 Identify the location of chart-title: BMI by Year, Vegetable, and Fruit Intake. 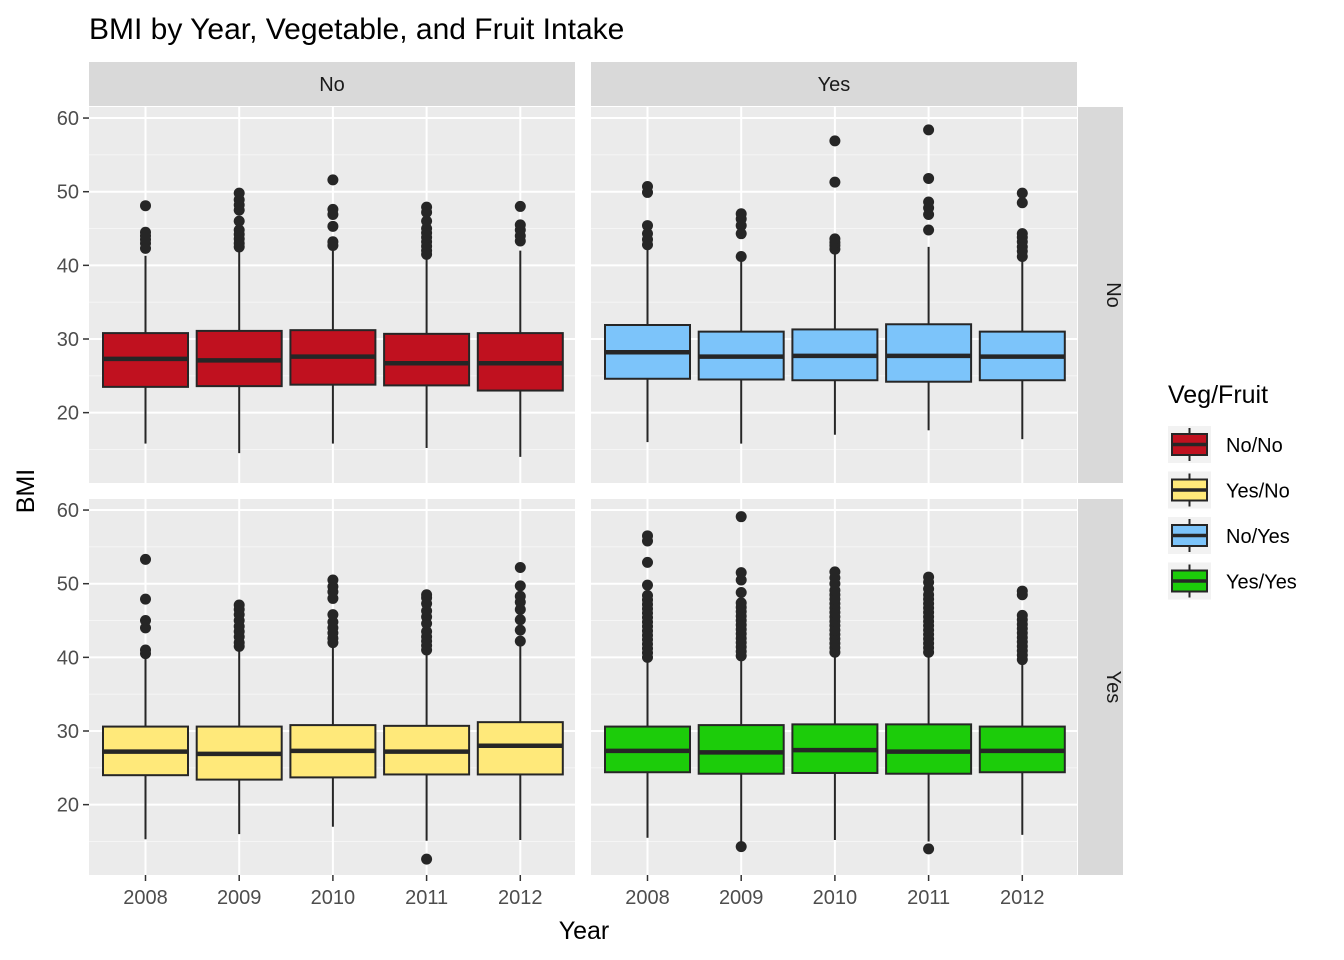
(356, 29).